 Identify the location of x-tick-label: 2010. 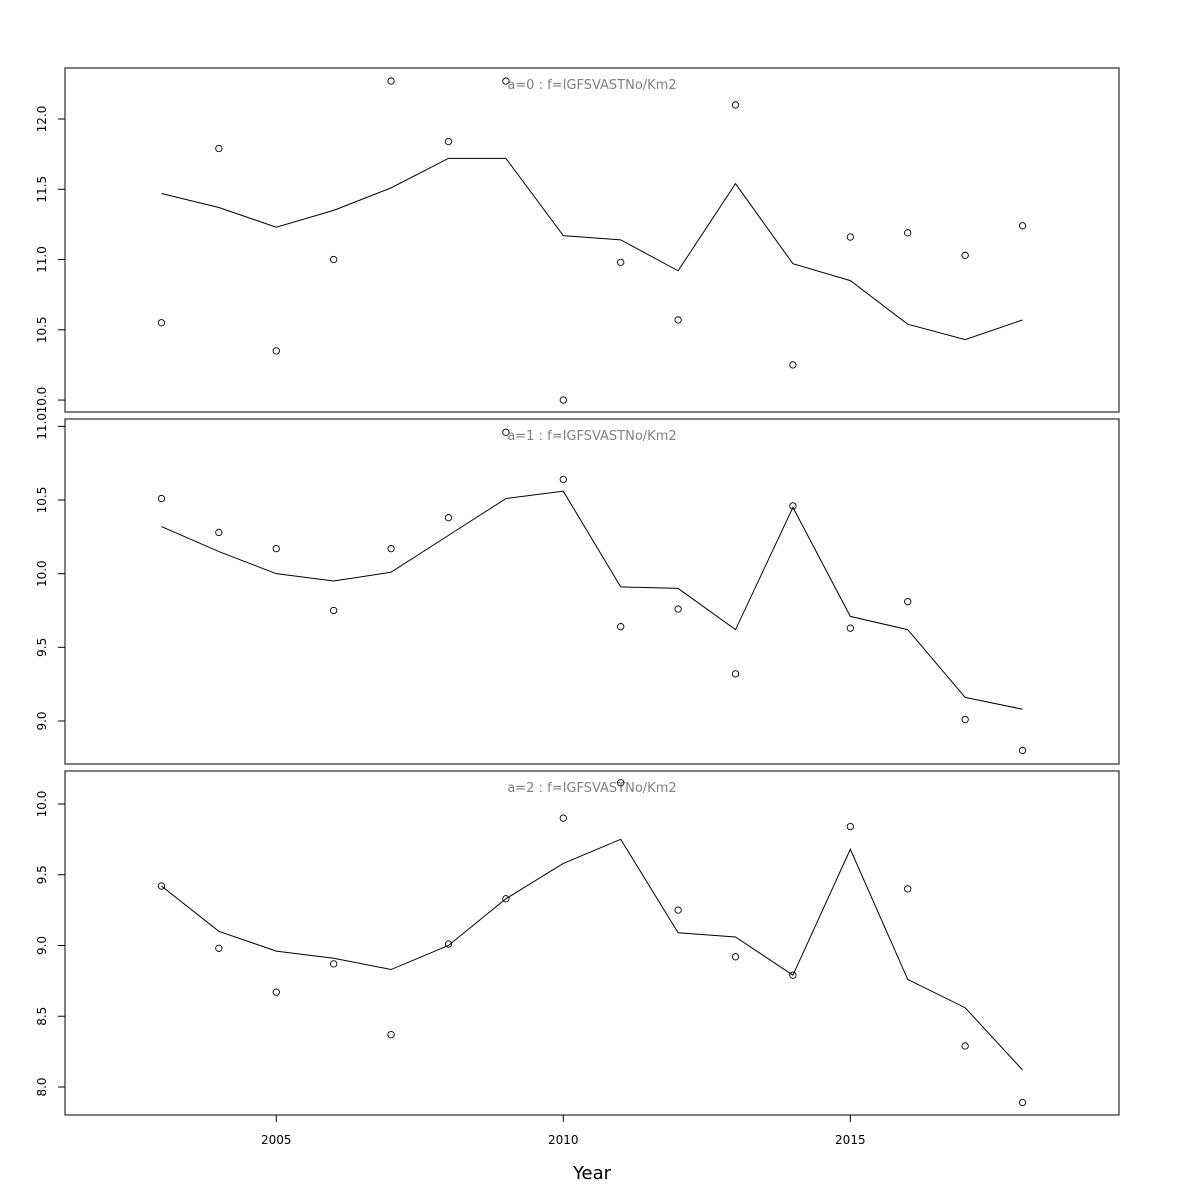
(563, 1140).